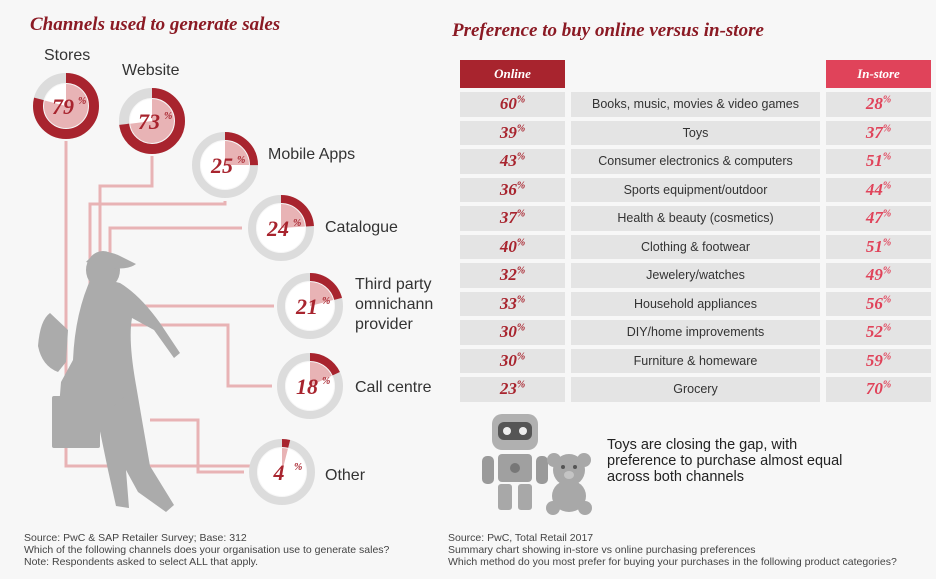  What do you see at coordinates (874, 303) in the screenshot?
I see `instore-value-text: 56` at bounding box center [874, 303].